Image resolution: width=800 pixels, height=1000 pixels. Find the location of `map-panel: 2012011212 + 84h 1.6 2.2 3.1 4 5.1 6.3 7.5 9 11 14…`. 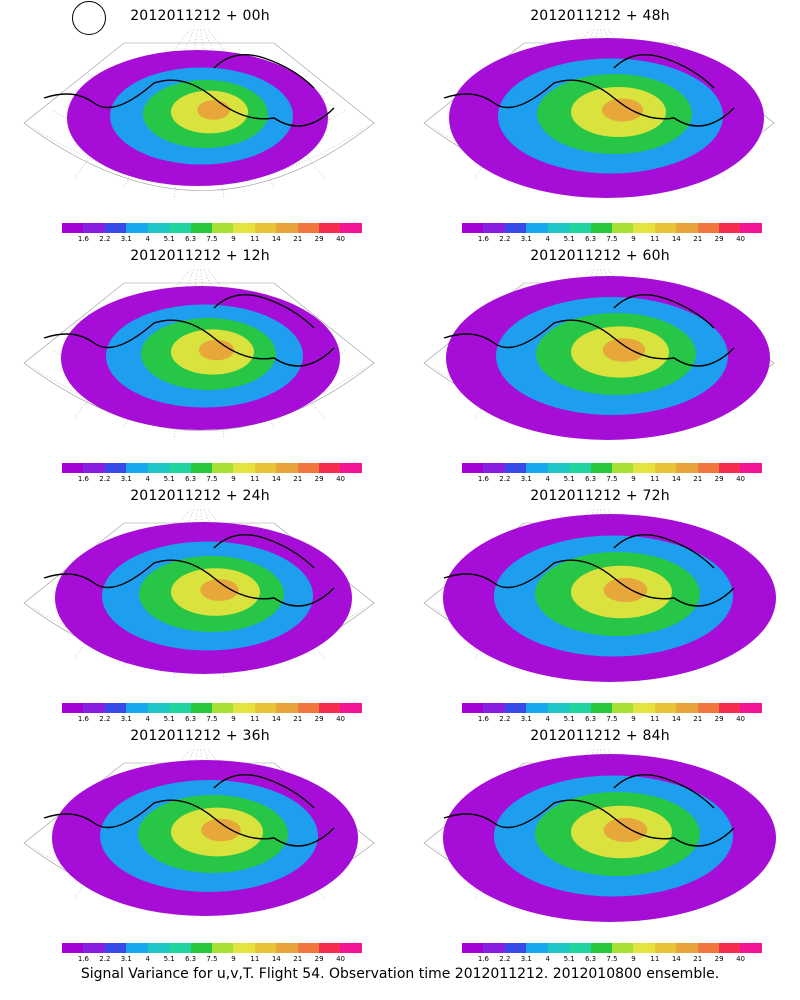

map-panel: 2012011212 + 84h 1.6 2.2 3.1 4 5.1 6.3 7.5 9 11 14… is located at coordinates (600, 841).